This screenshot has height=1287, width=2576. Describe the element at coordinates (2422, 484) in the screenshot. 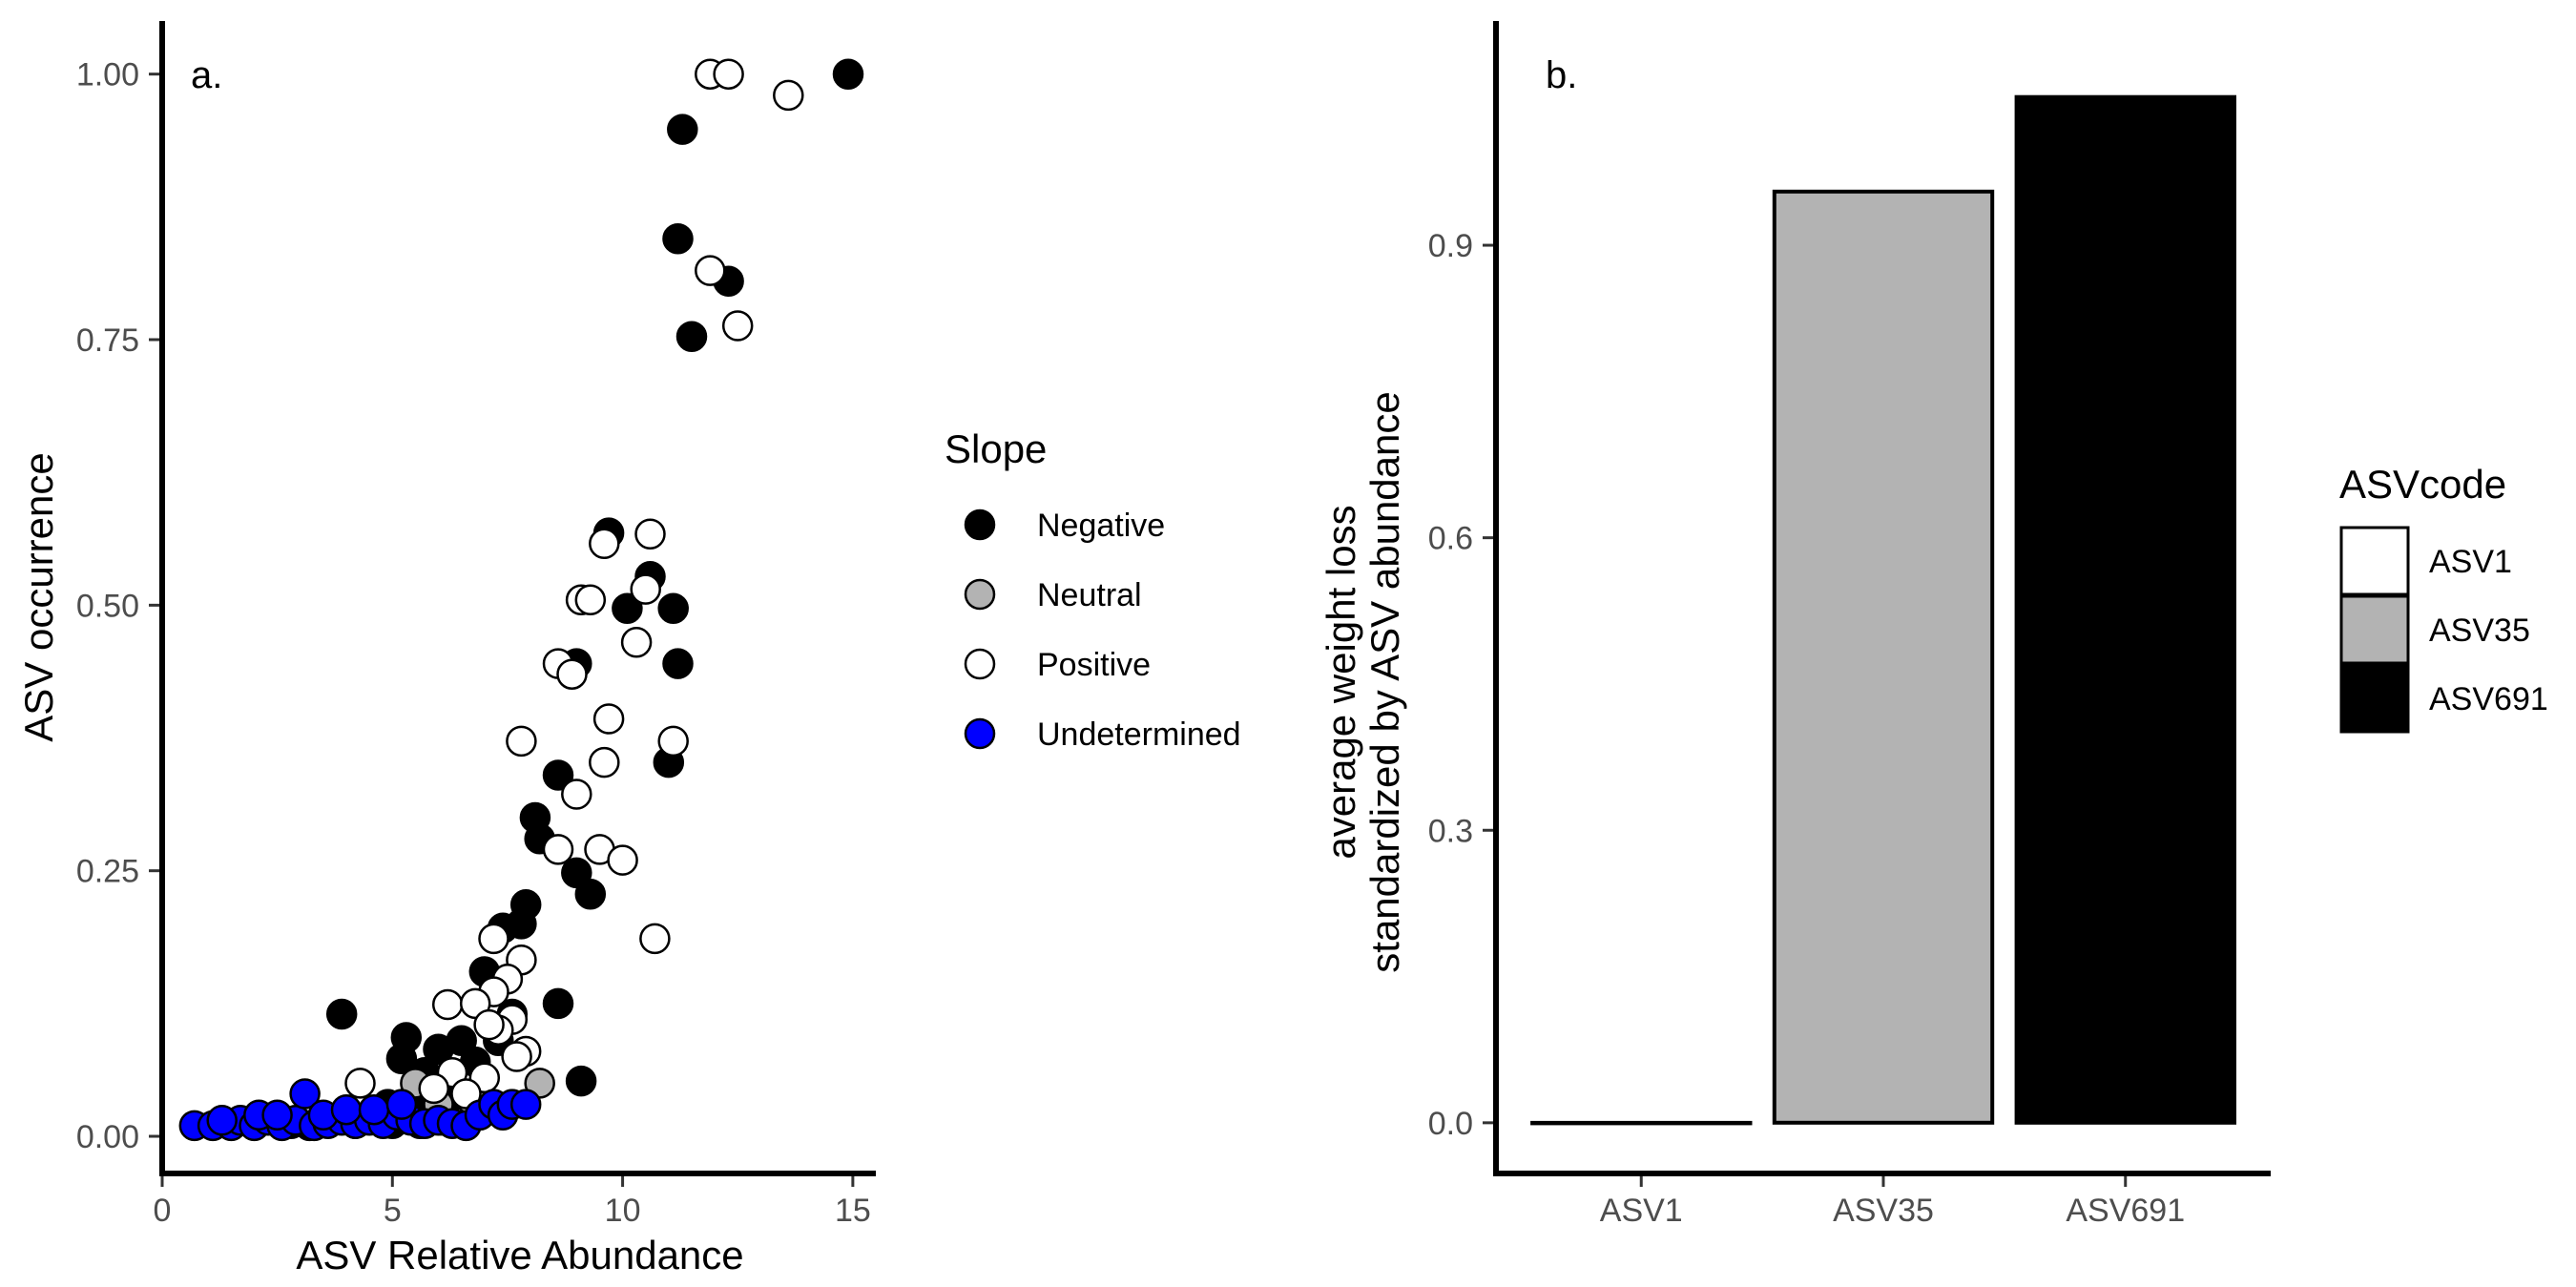

I see `legend-title: ASVcode` at that location.